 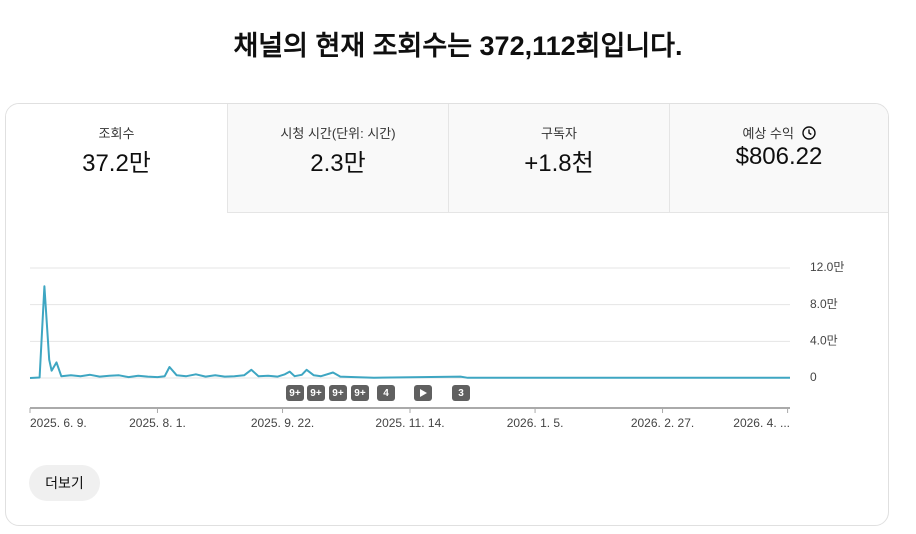 What do you see at coordinates (813, 377) in the screenshot?
I see `y-tick-label: 0` at bounding box center [813, 377].